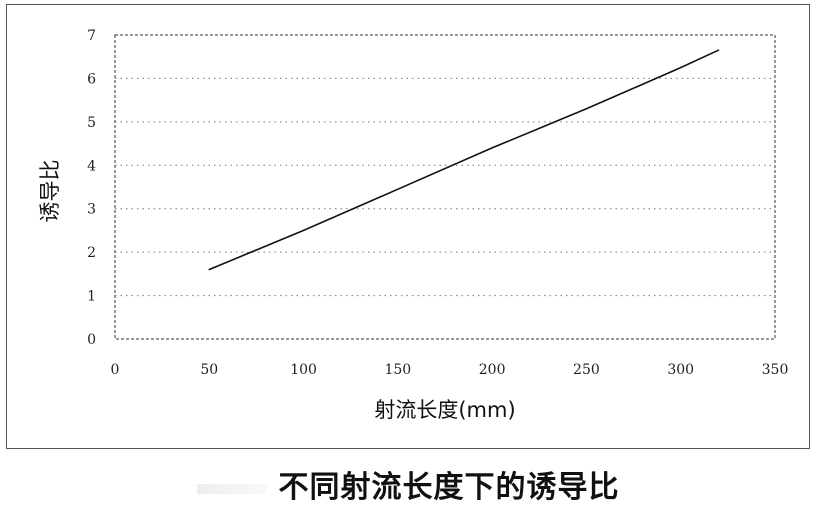  I want to click on figure-caption-row: 不同射流长度下的诱导比, so click(408, 484).